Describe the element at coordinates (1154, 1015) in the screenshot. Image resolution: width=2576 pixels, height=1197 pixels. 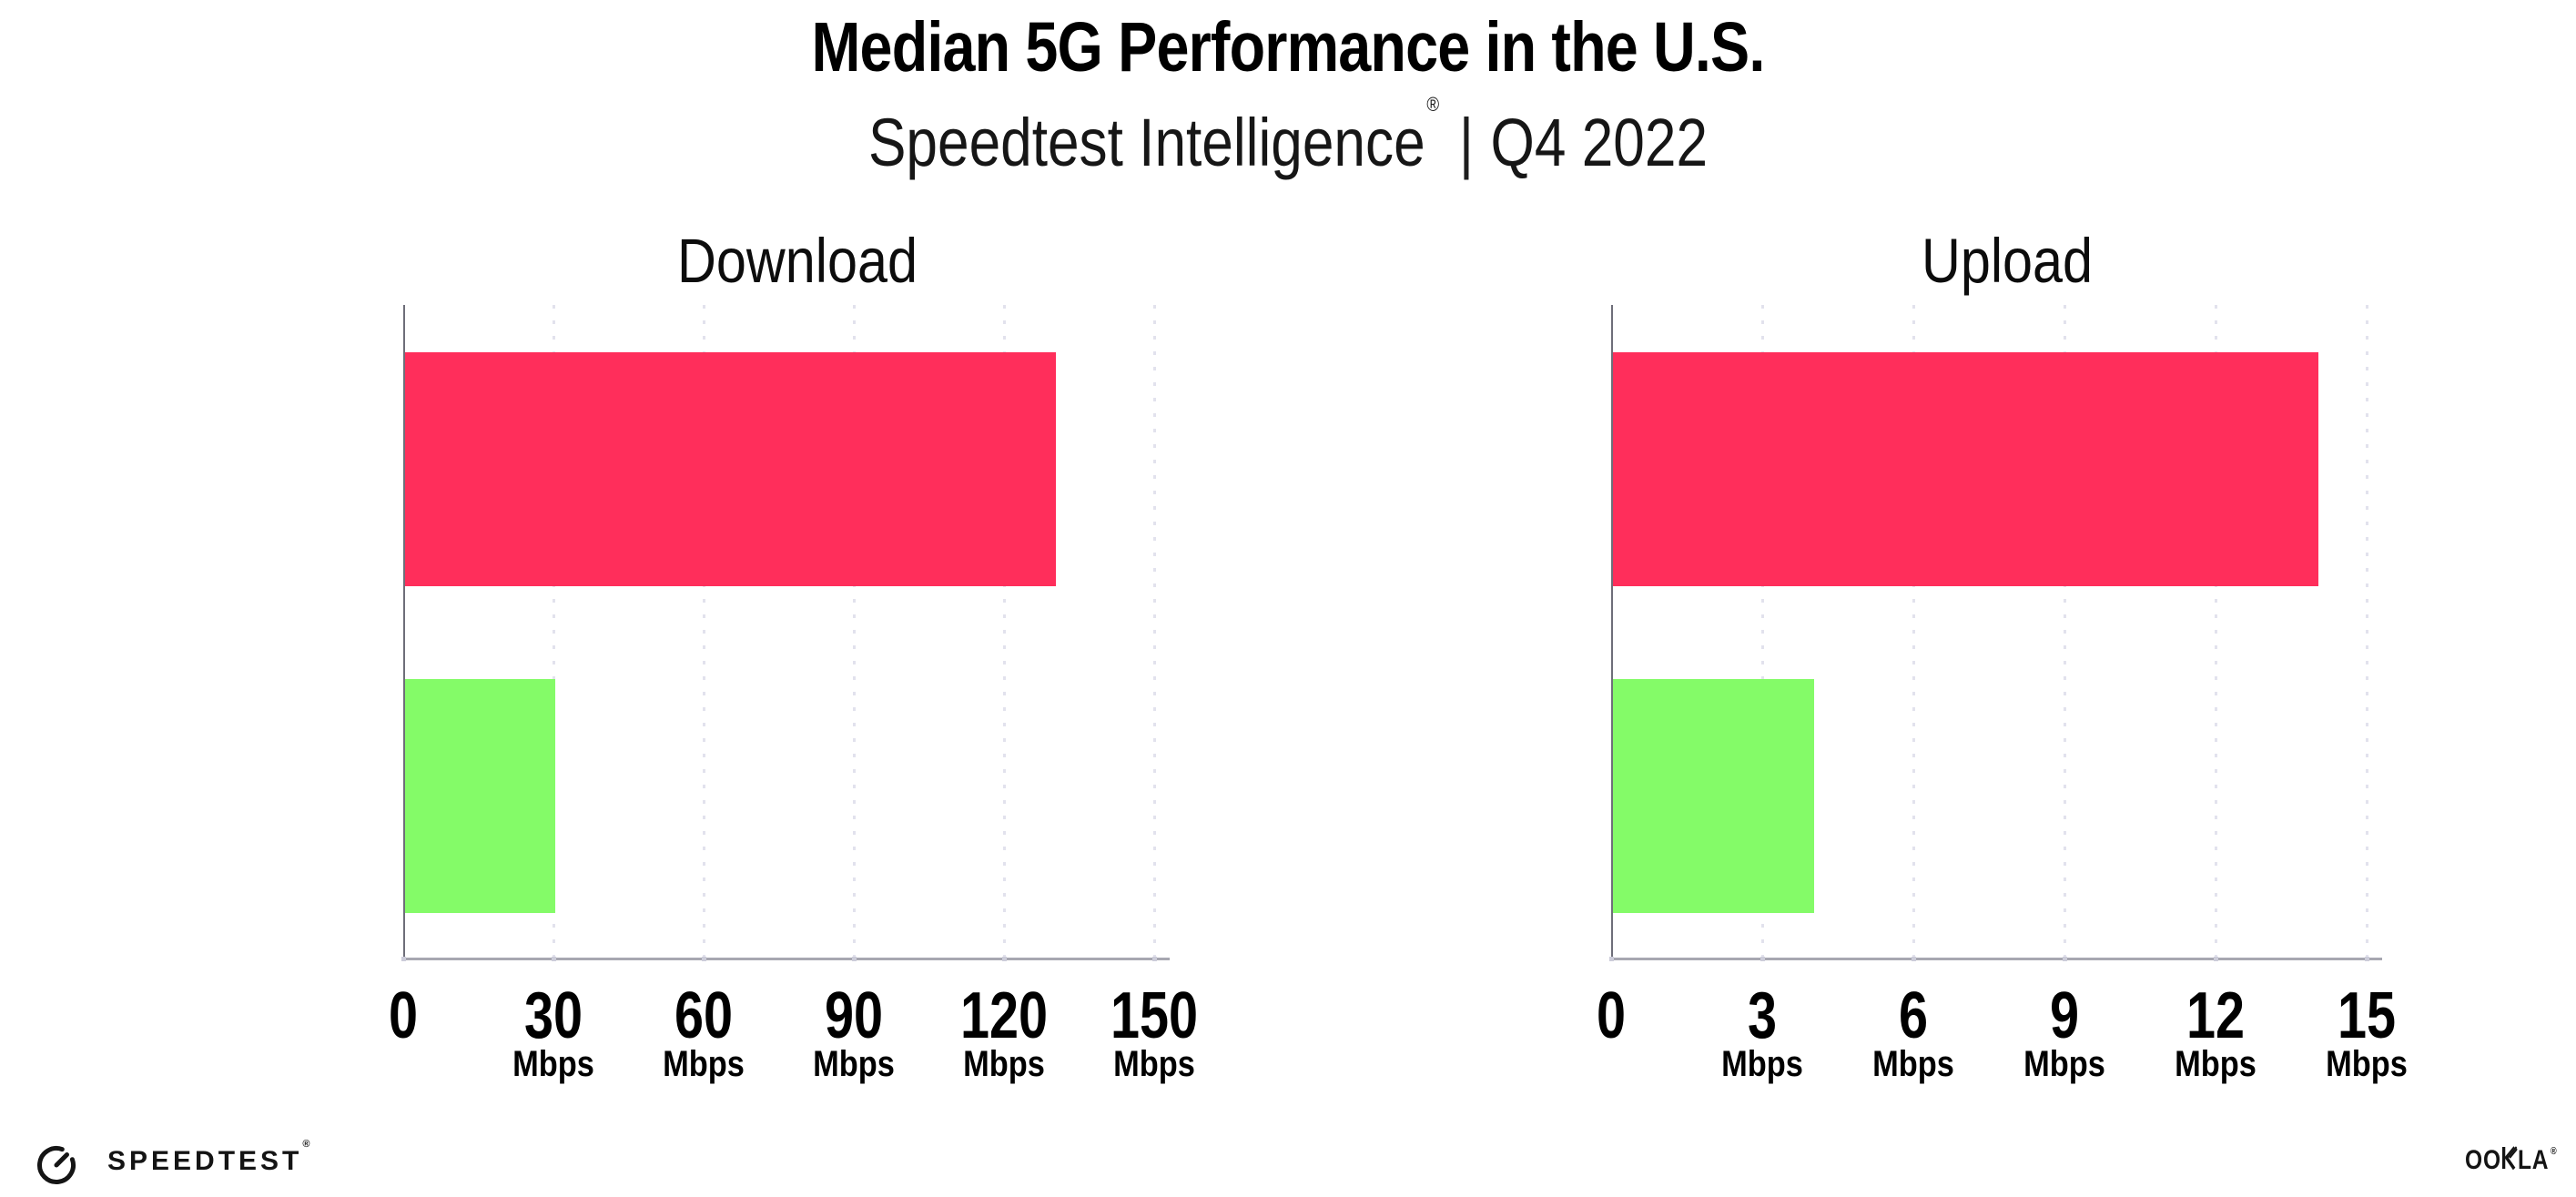
I see `download-tick-label-150: 150` at that location.